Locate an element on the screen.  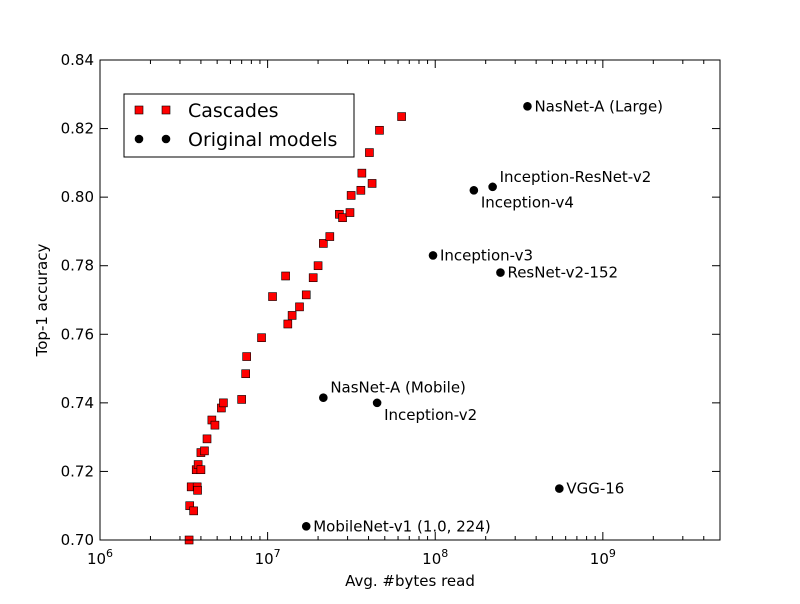
y-tick-label: 0.74 is located at coordinates (77, 403).